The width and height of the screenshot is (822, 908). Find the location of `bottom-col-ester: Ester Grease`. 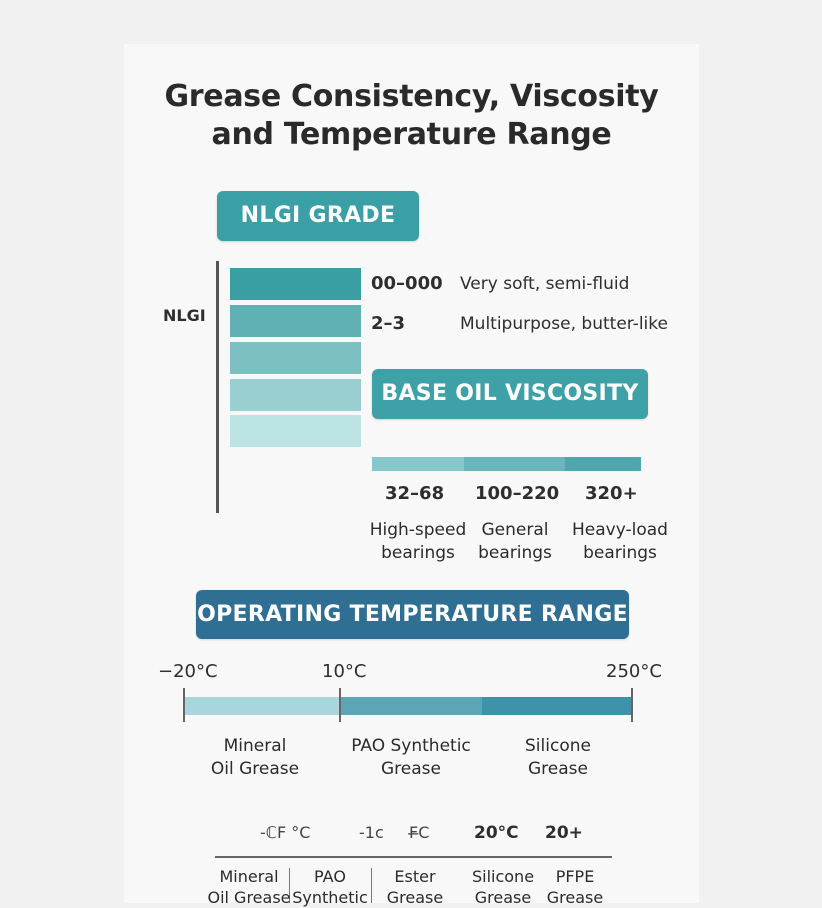

bottom-col-ester: Ester Grease is located at coordinates (415, 887).